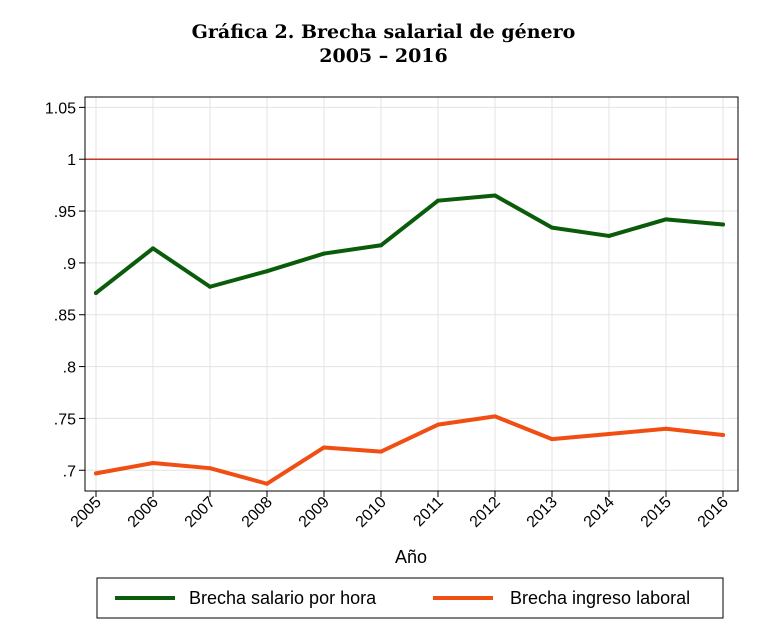 This screenshot has height=629, width=767. What do you see at coordinates (86, 512) in the screenshot?
I see `x-tick-label: 2005` at bounding box center [86, 512].